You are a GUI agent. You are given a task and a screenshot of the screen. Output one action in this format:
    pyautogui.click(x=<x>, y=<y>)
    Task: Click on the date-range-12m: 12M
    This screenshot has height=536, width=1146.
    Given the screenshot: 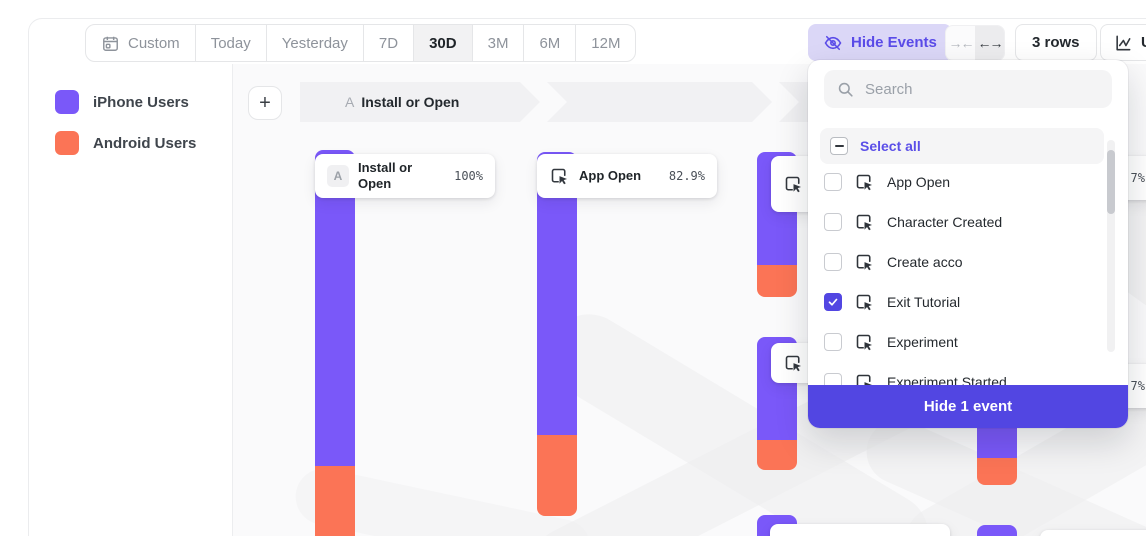 What is the action you would take?
    pyautogui.click(x=606, y=43)
    